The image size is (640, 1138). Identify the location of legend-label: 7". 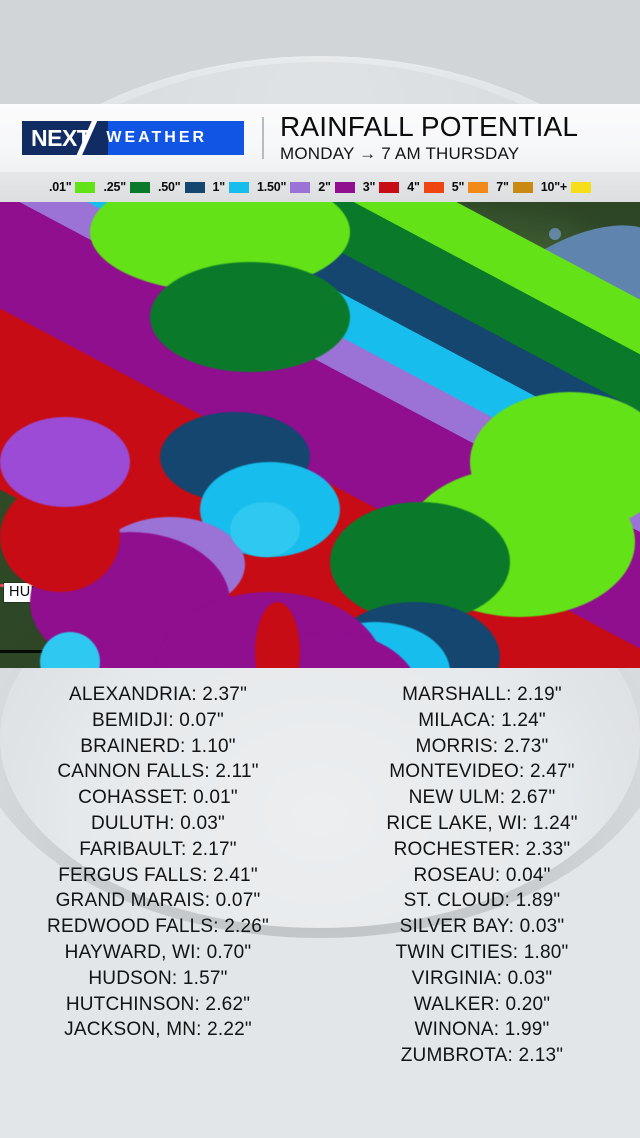
(502, 187).